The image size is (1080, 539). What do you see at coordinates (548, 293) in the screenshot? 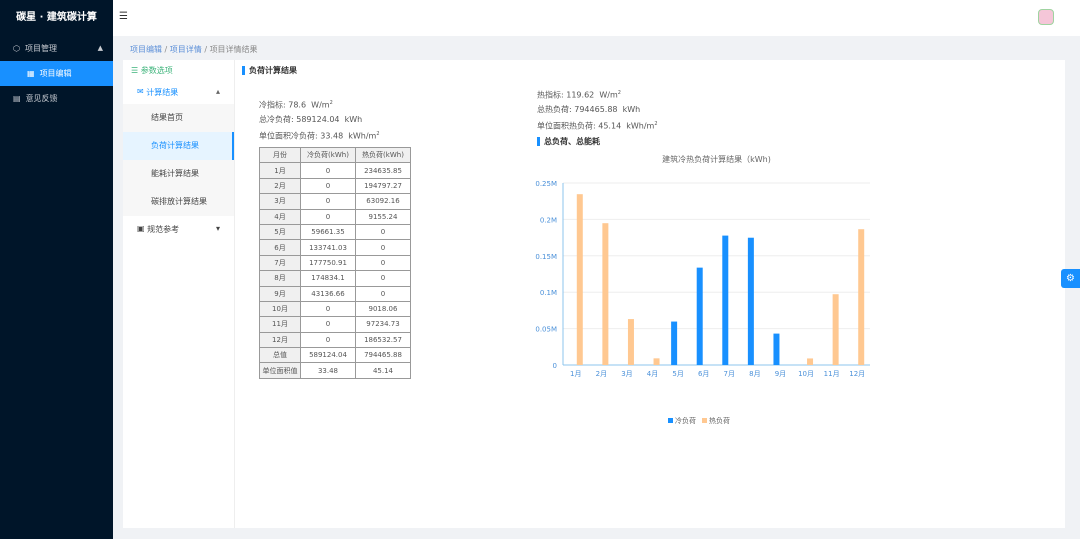
I see `y-tick-label: 0.1M` at bounding box center [548, 293].